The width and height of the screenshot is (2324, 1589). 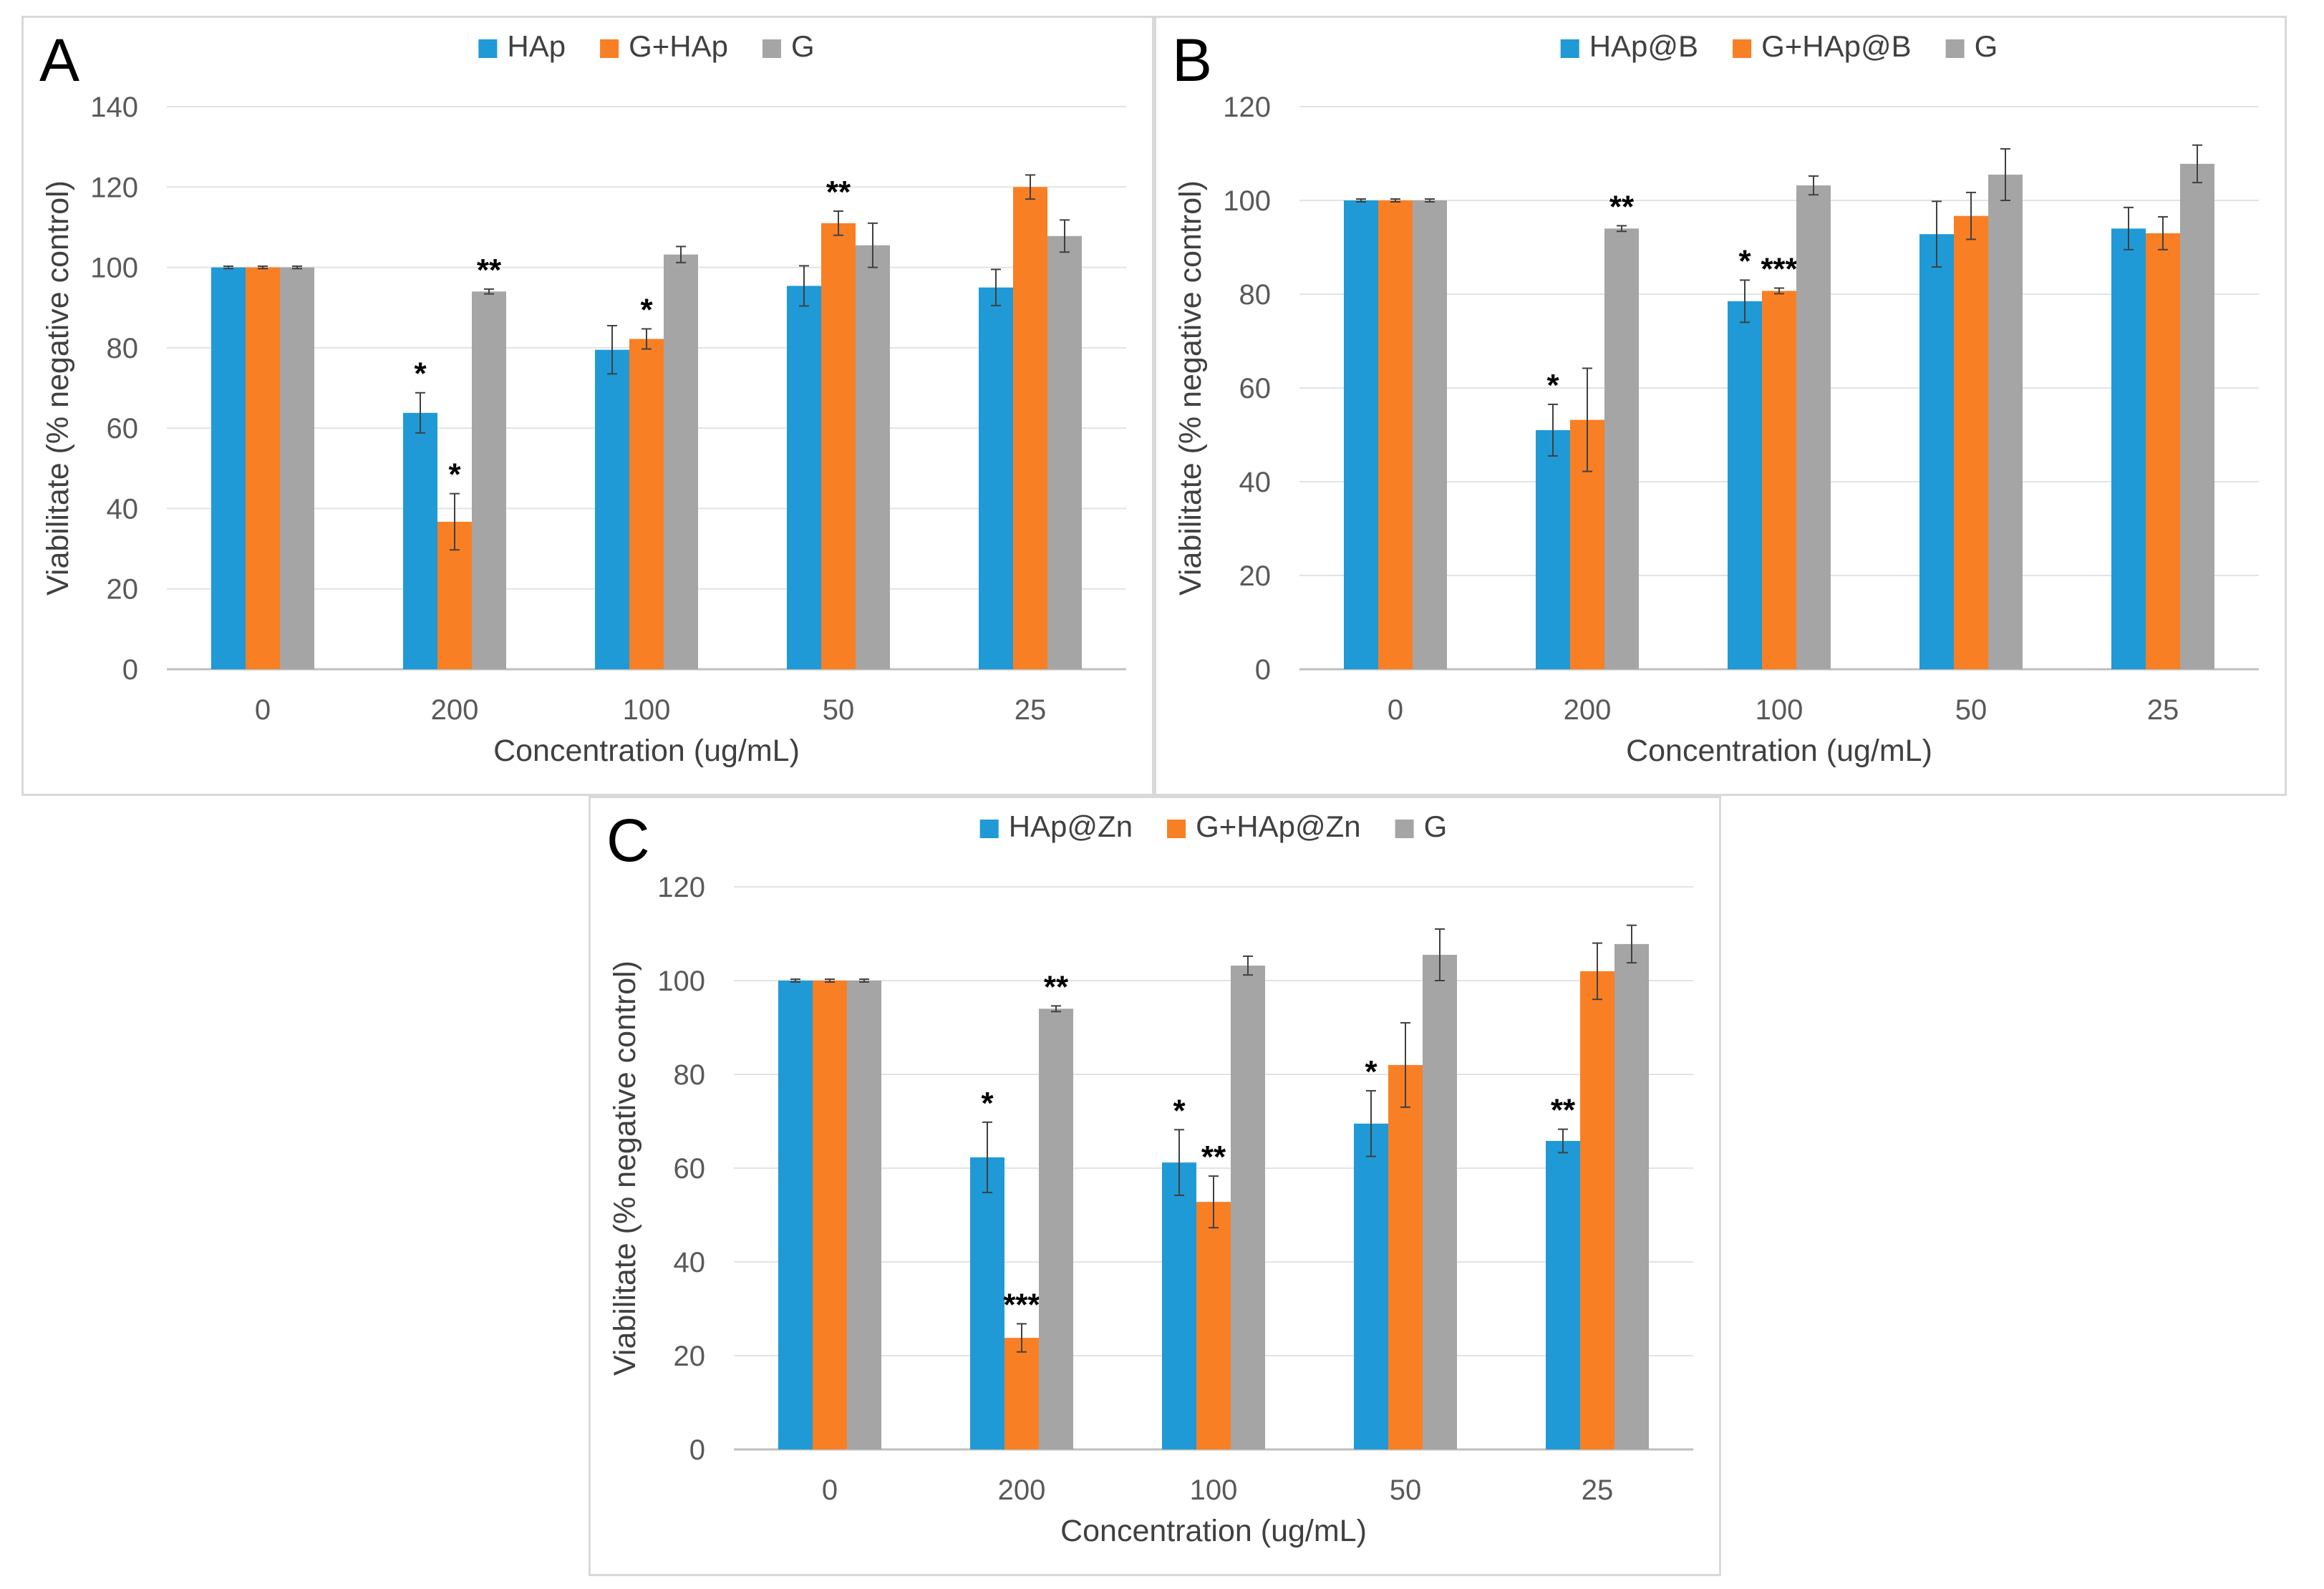 I want to click on chart-c-xtick-label: 0, so click(x=830, y=1490).